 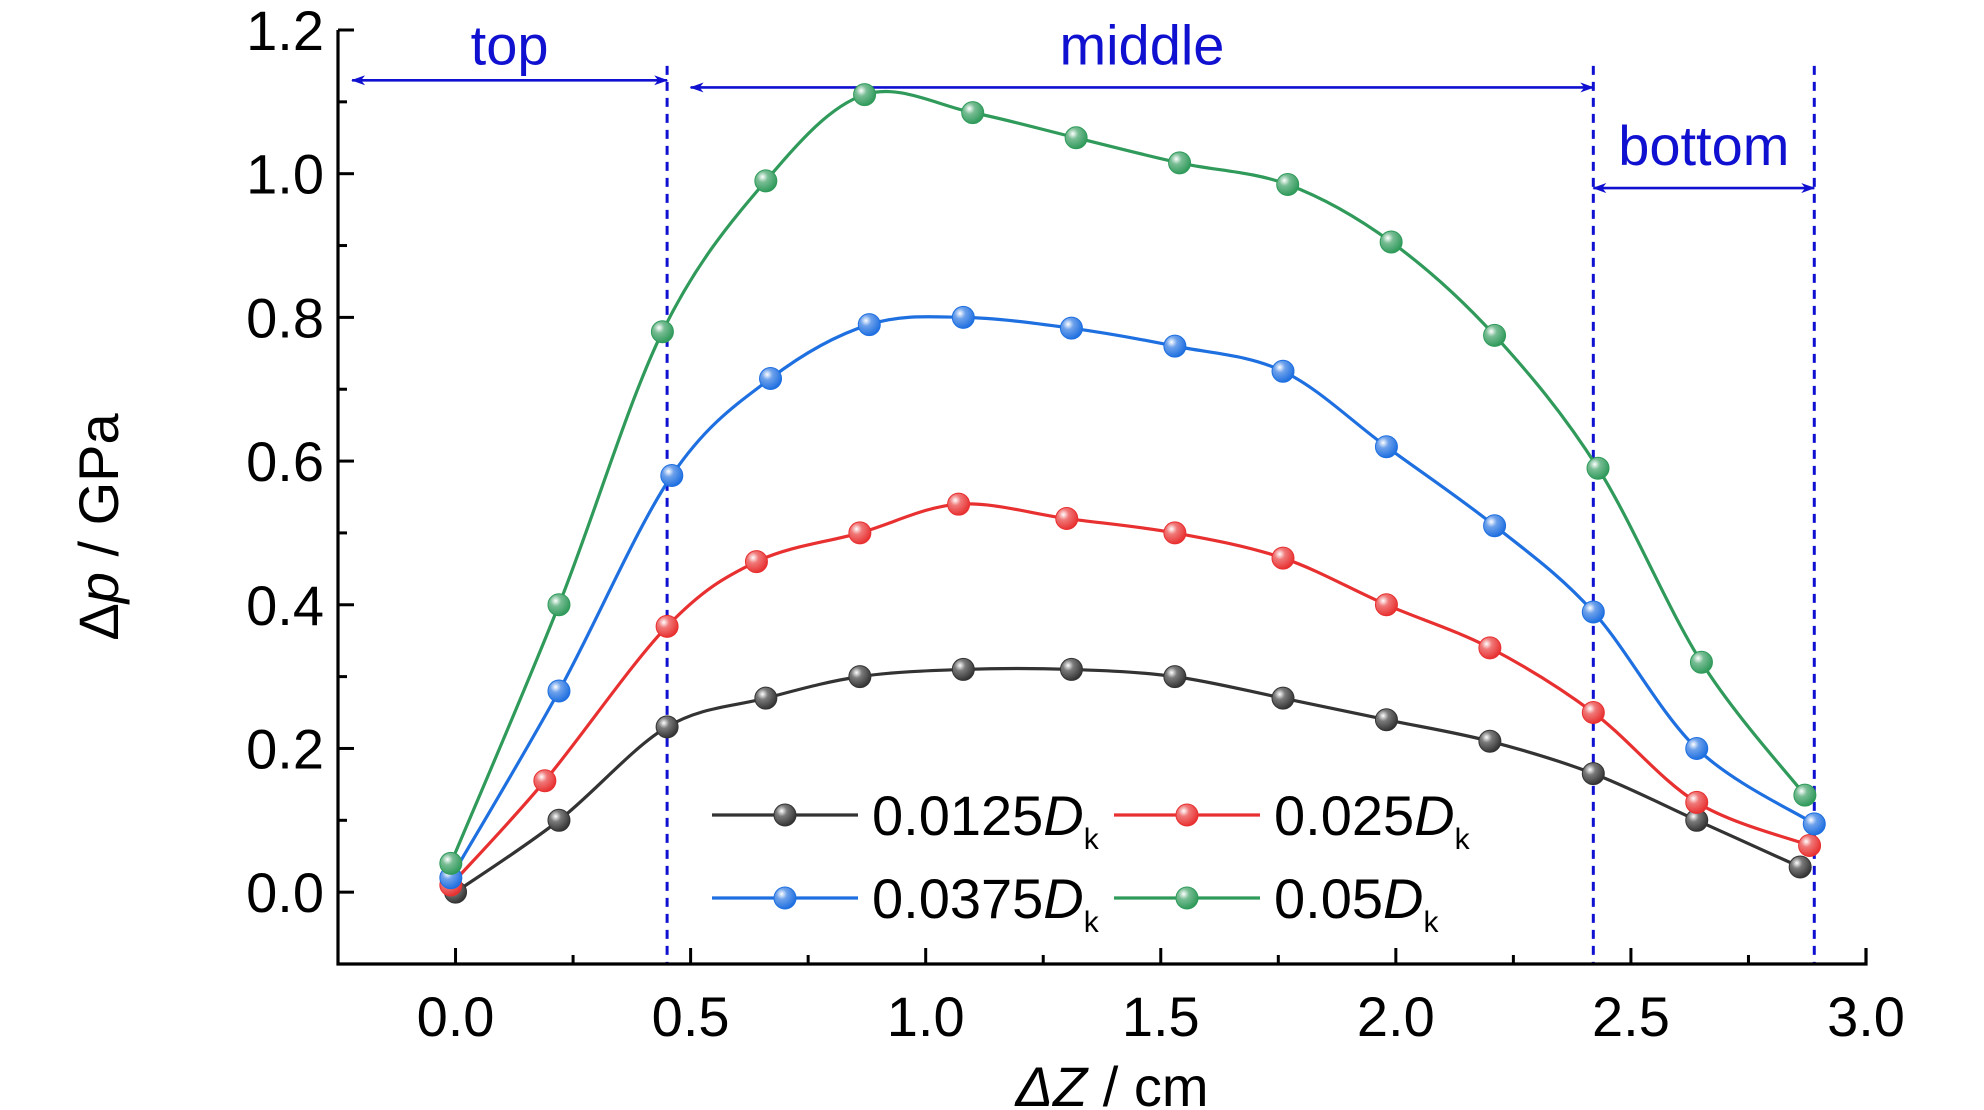 I want to click on legend-label: 0.025Dk, so click(x=1372, y=820).